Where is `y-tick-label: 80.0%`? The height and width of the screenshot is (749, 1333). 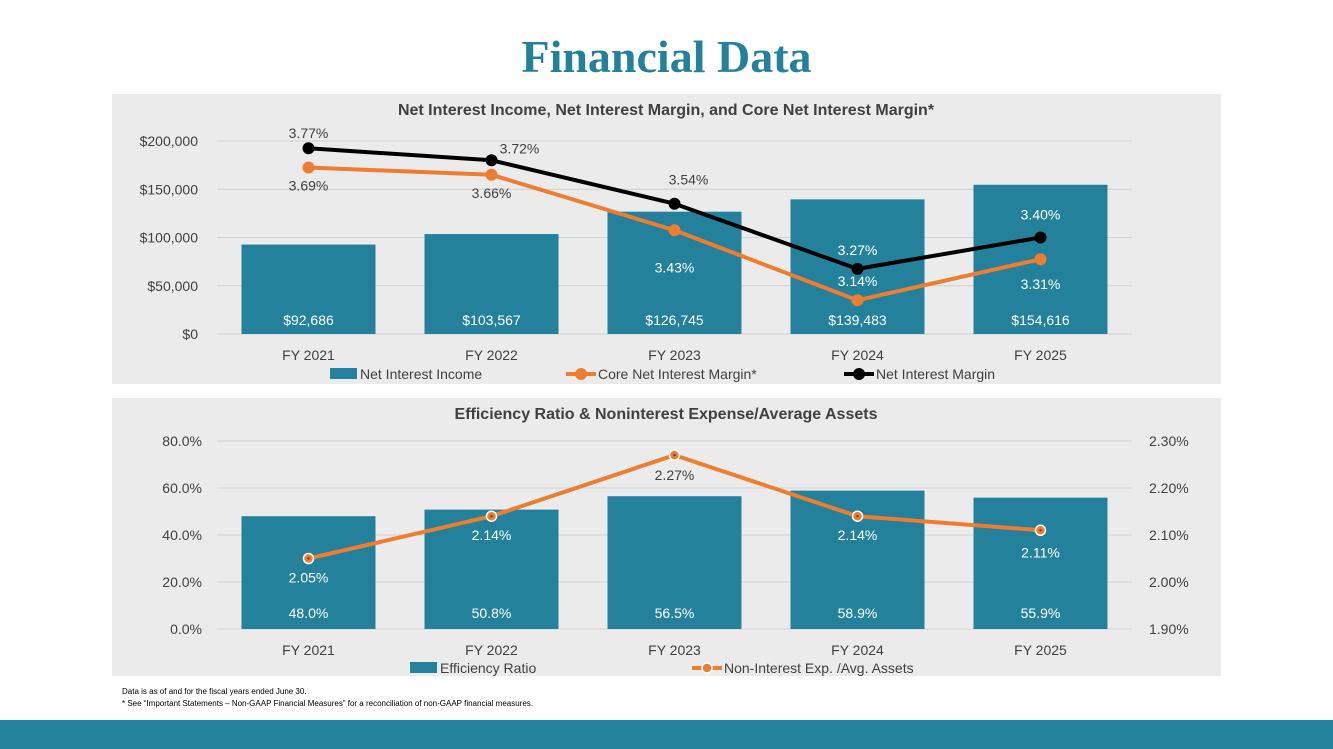
y-tick-label: 80.0% is located at coordinates (182, 441).